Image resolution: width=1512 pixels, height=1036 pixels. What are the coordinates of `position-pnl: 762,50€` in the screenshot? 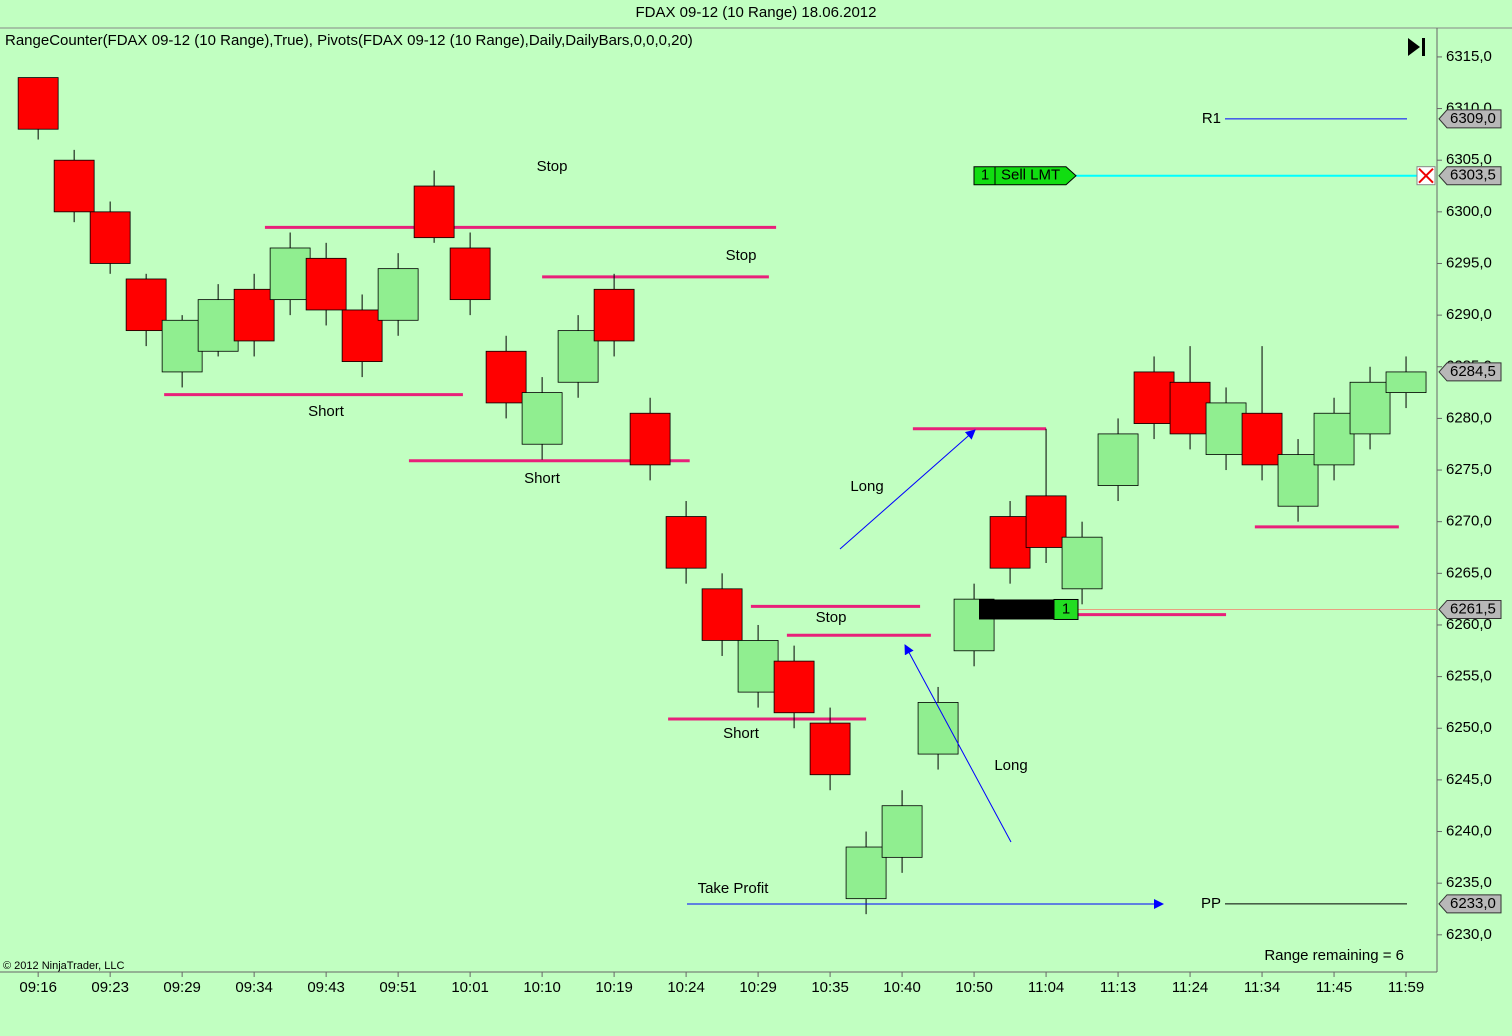 It's located at (1016, 608).